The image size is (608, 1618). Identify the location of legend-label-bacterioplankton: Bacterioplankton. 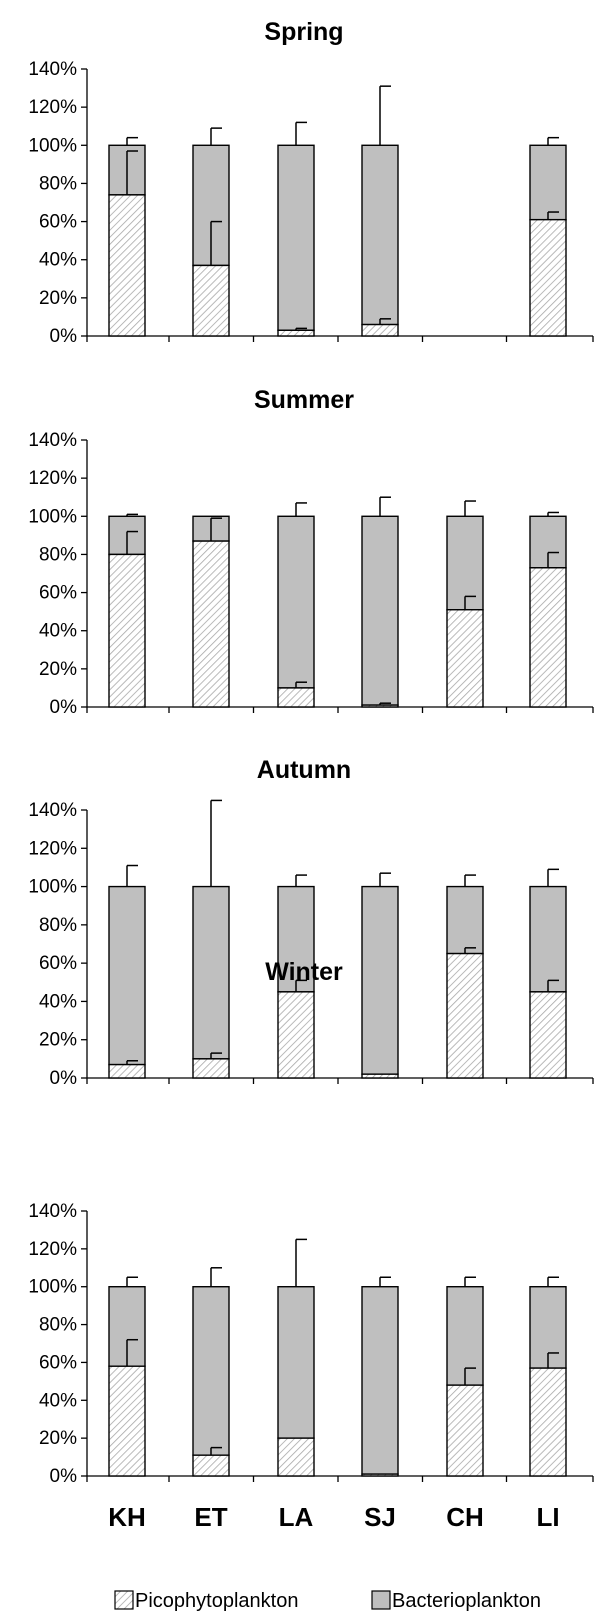
(466, 1601).